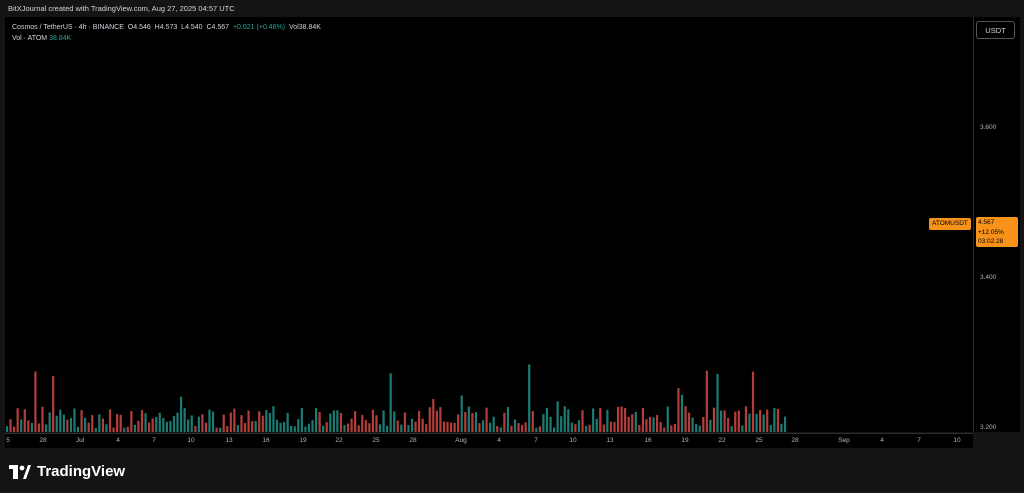 Image resolution: width=1024 pixels, height=493 pixels. What do you see at coordinates (8, 440) in the screenshot?
I see `time-tick: 5` at bounding box center [8, 440].